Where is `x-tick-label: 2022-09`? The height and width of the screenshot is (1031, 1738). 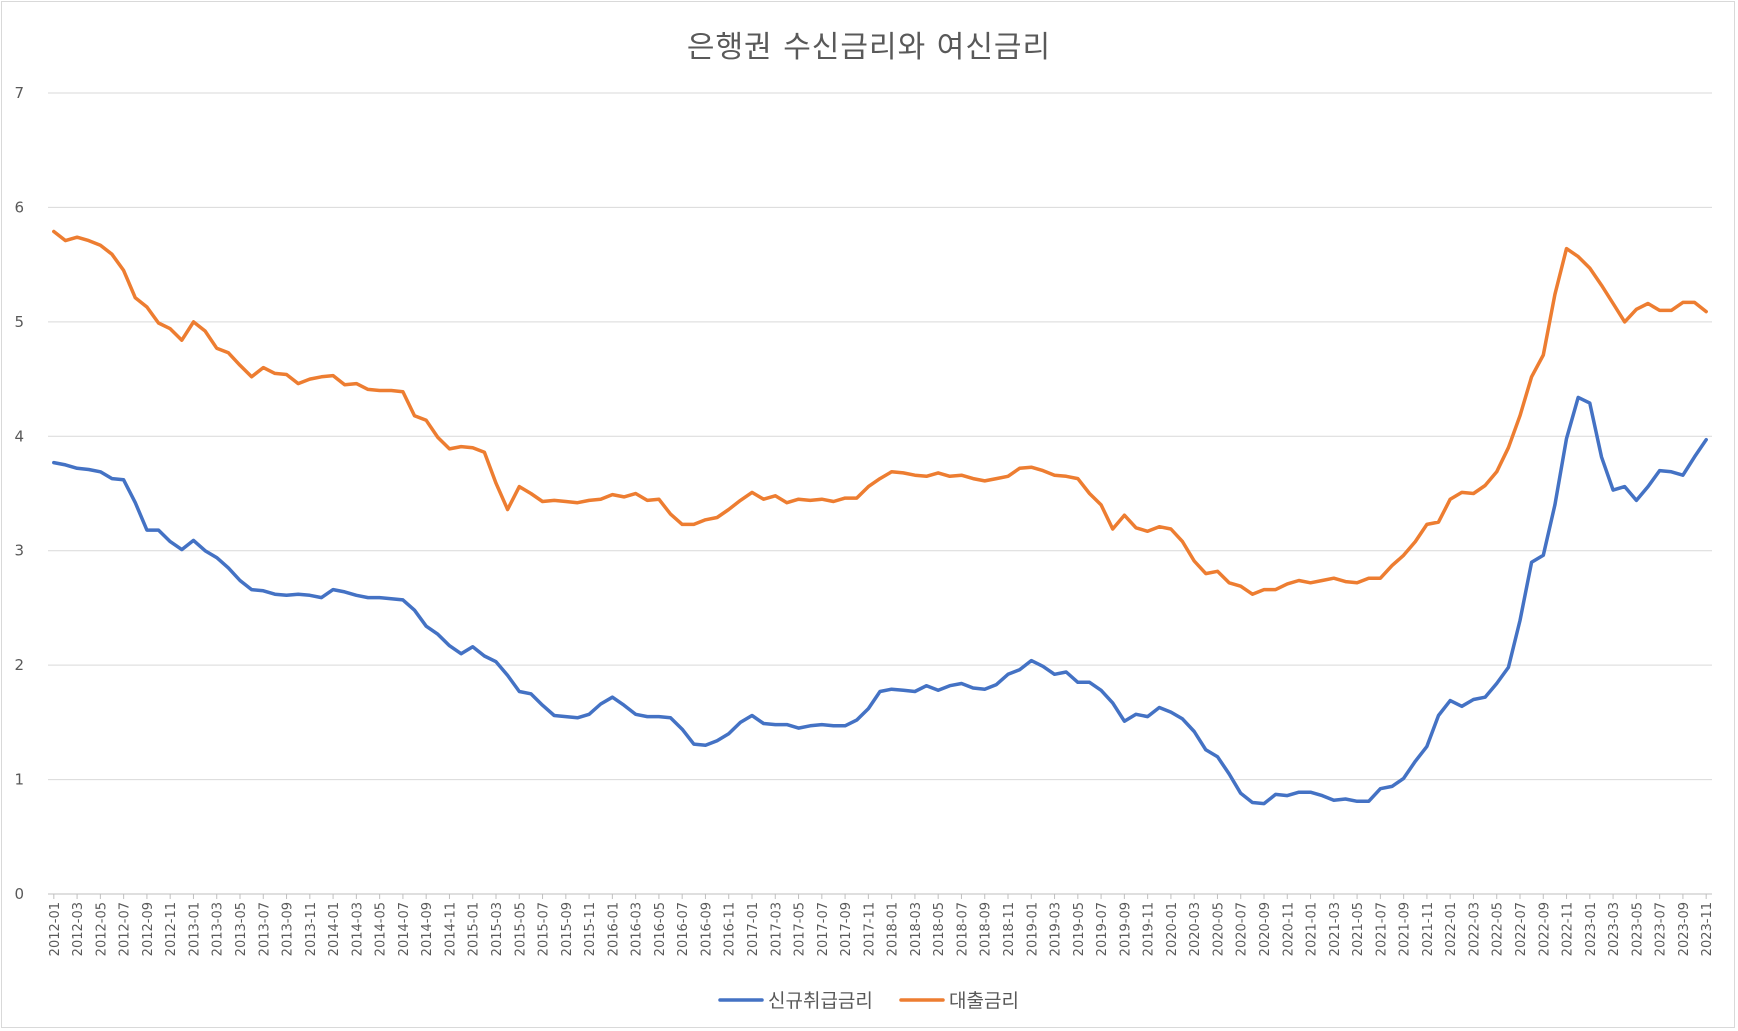 x-tick-label: 2022-09 is located at coordinates (1544, 929).